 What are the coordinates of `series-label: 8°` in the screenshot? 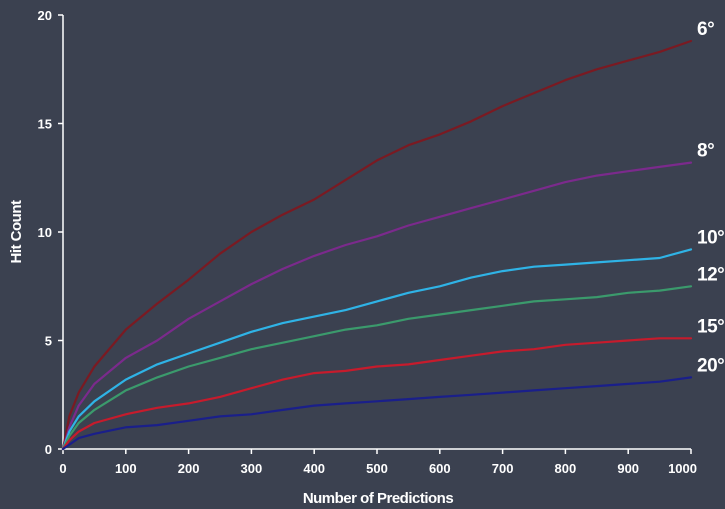 It's located at (705, 151).